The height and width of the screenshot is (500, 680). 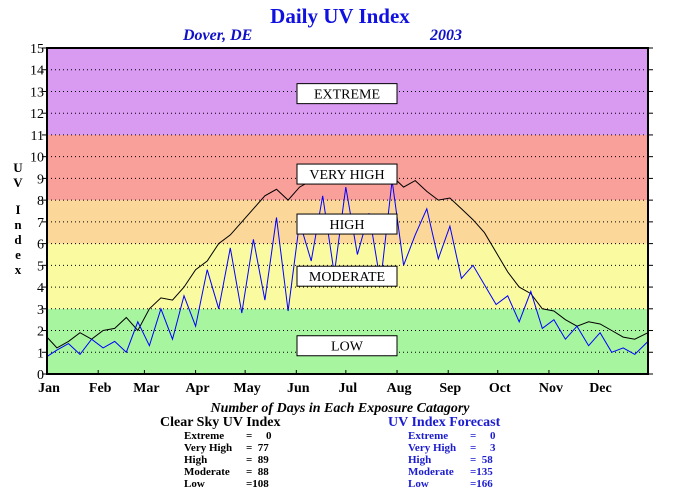 What do you see at coordinates (228, 484) in the screenshot?
I see `table-row: Low =108` at bounding box center [228, 484].